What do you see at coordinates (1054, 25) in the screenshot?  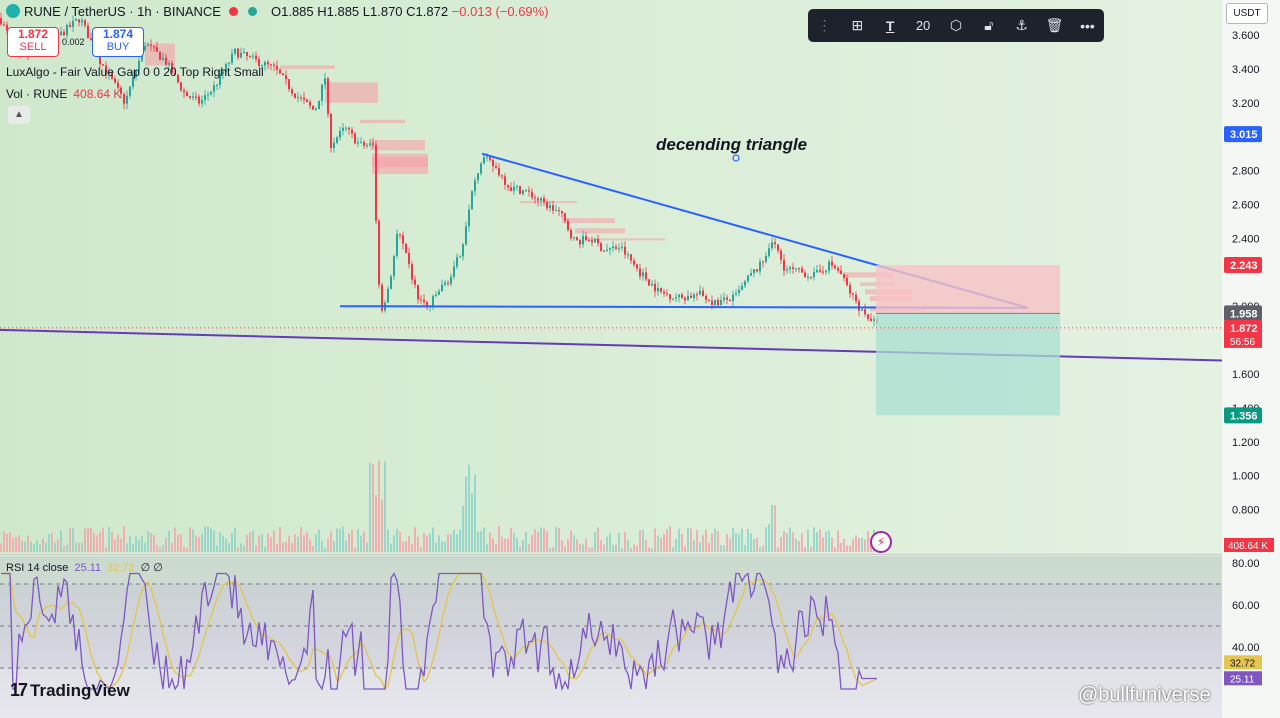 I see `trash-icon: 🗑︎` at bounding box center [1054, 25].